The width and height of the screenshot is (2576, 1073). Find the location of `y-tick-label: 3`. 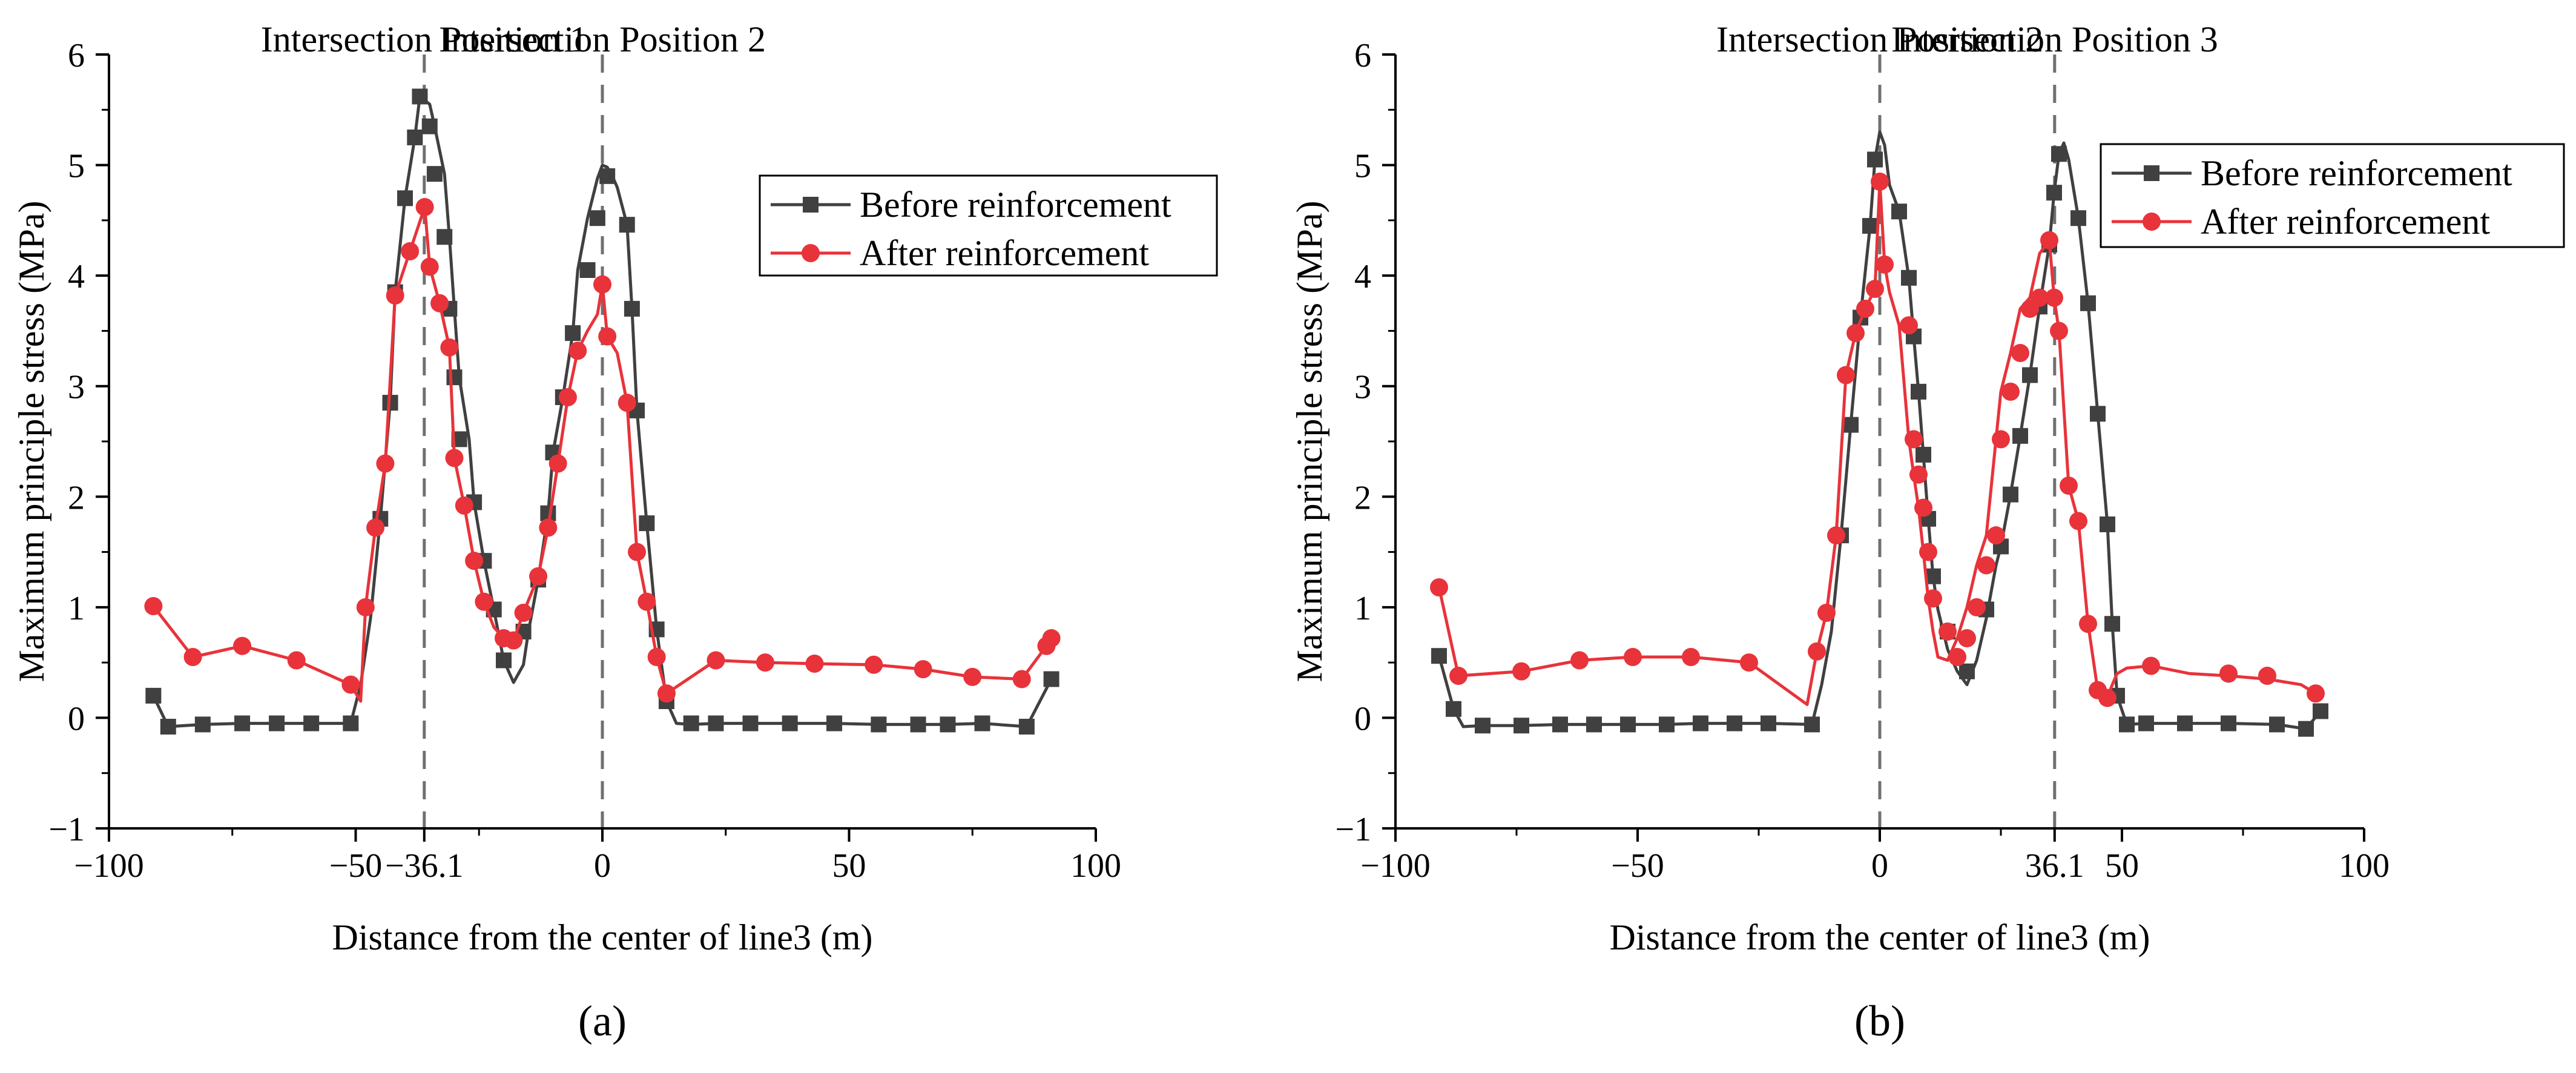

y-tick-label: 3 is located at coordinates (76, 387).